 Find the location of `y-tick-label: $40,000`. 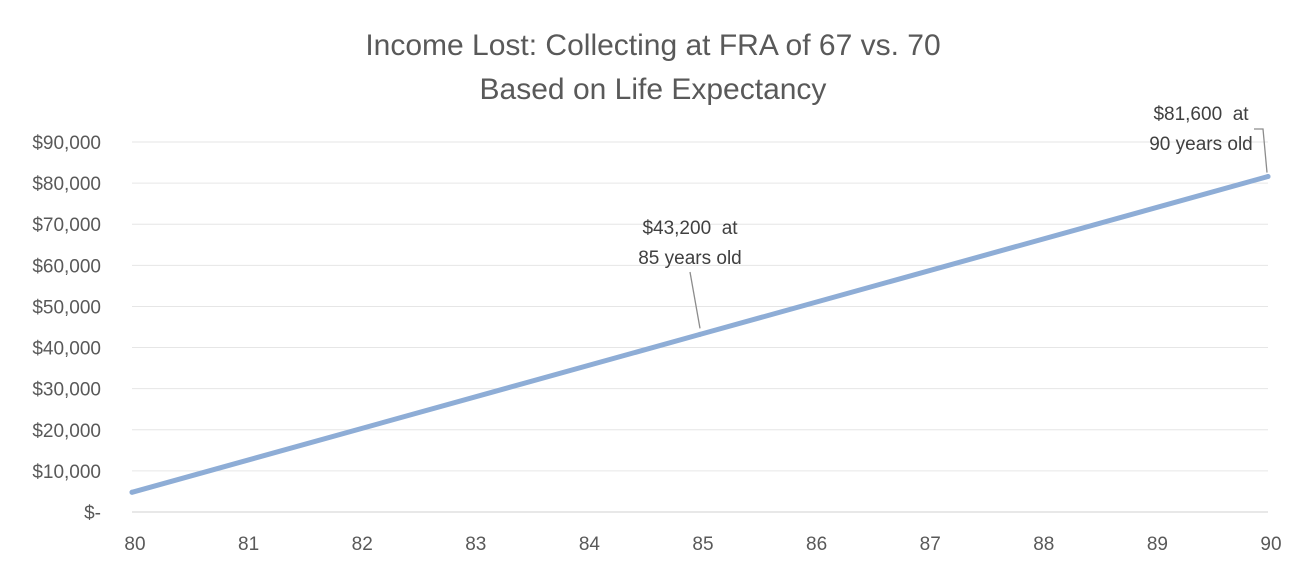

y-tick-label: $40,000 is located at coordinates (66, 349).